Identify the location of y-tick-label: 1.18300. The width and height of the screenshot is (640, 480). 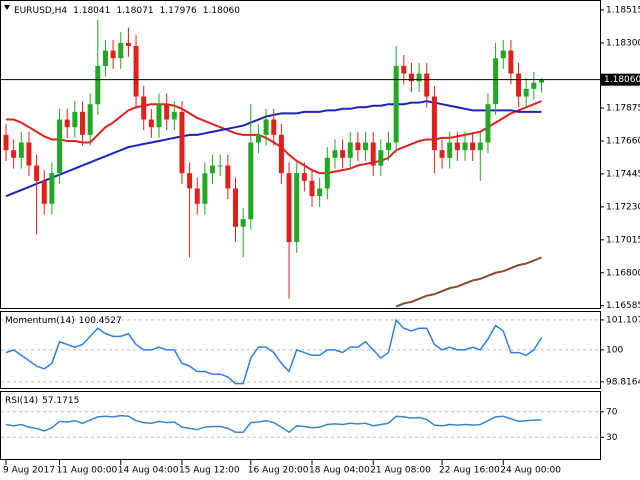
(623, 43).